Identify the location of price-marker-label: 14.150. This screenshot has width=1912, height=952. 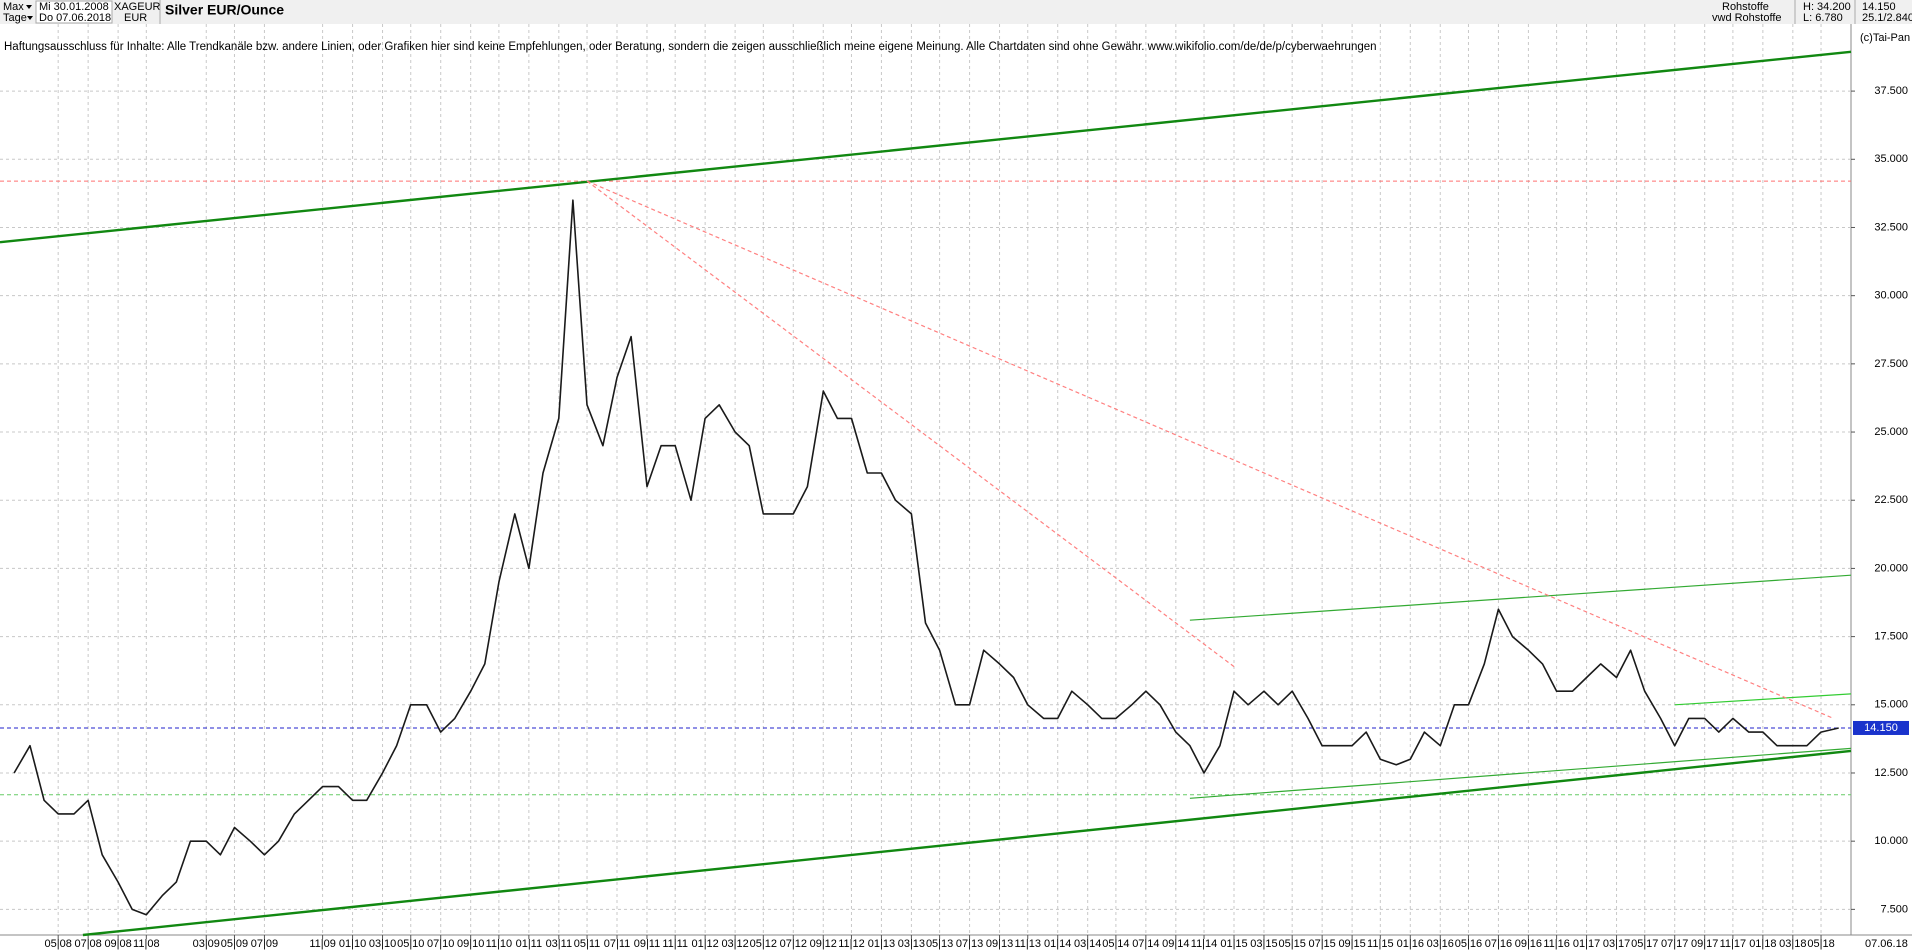
(1881, 728).